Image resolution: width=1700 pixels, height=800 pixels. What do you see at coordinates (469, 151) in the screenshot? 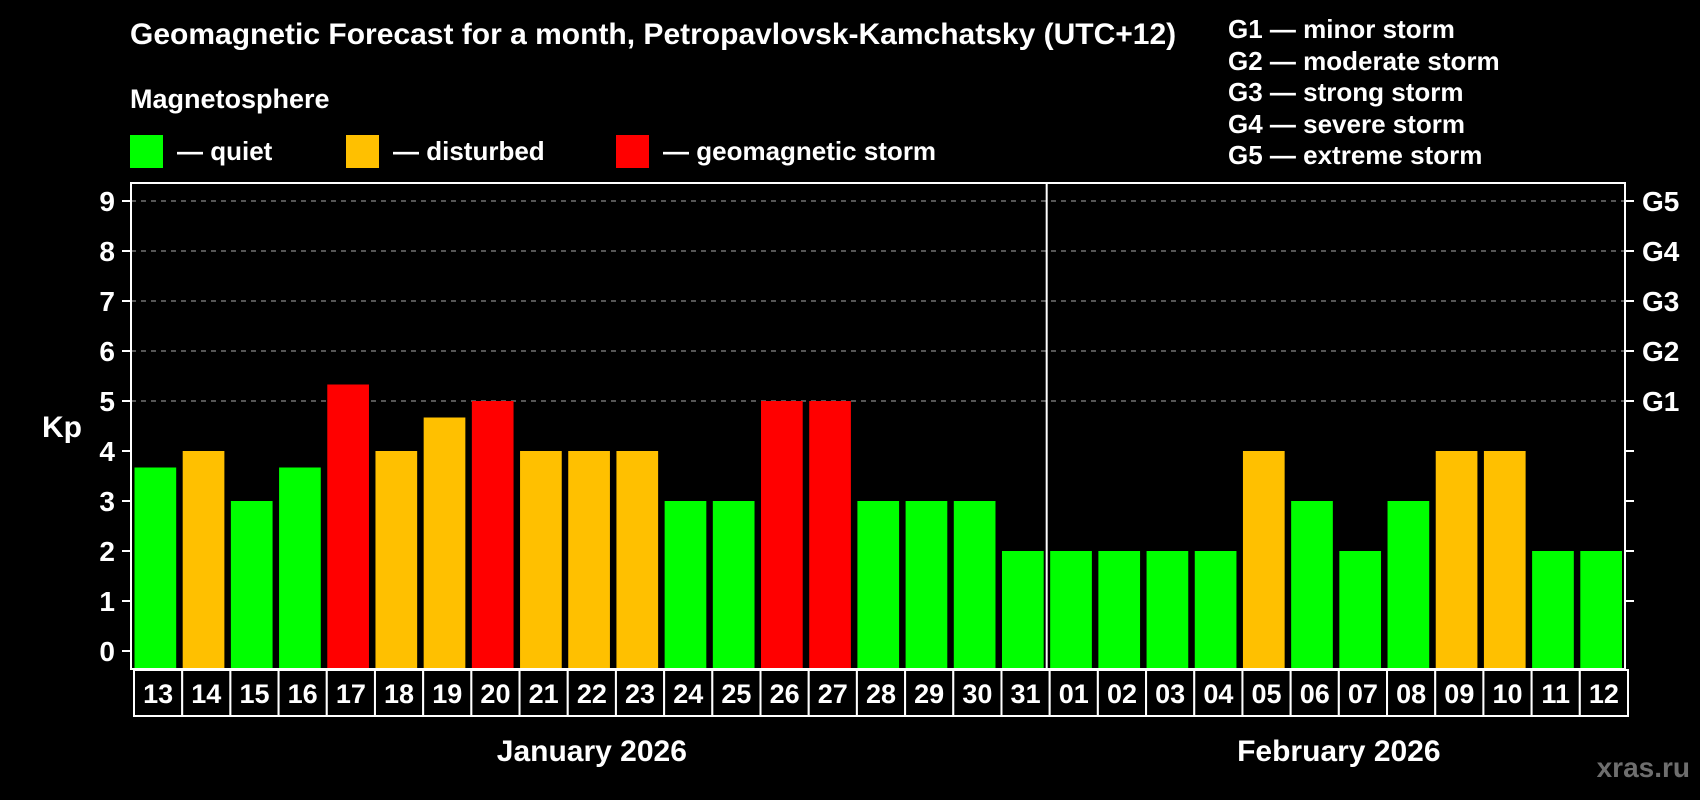
I see `legend-label: — disturbed` at bounding box center [469, 151].